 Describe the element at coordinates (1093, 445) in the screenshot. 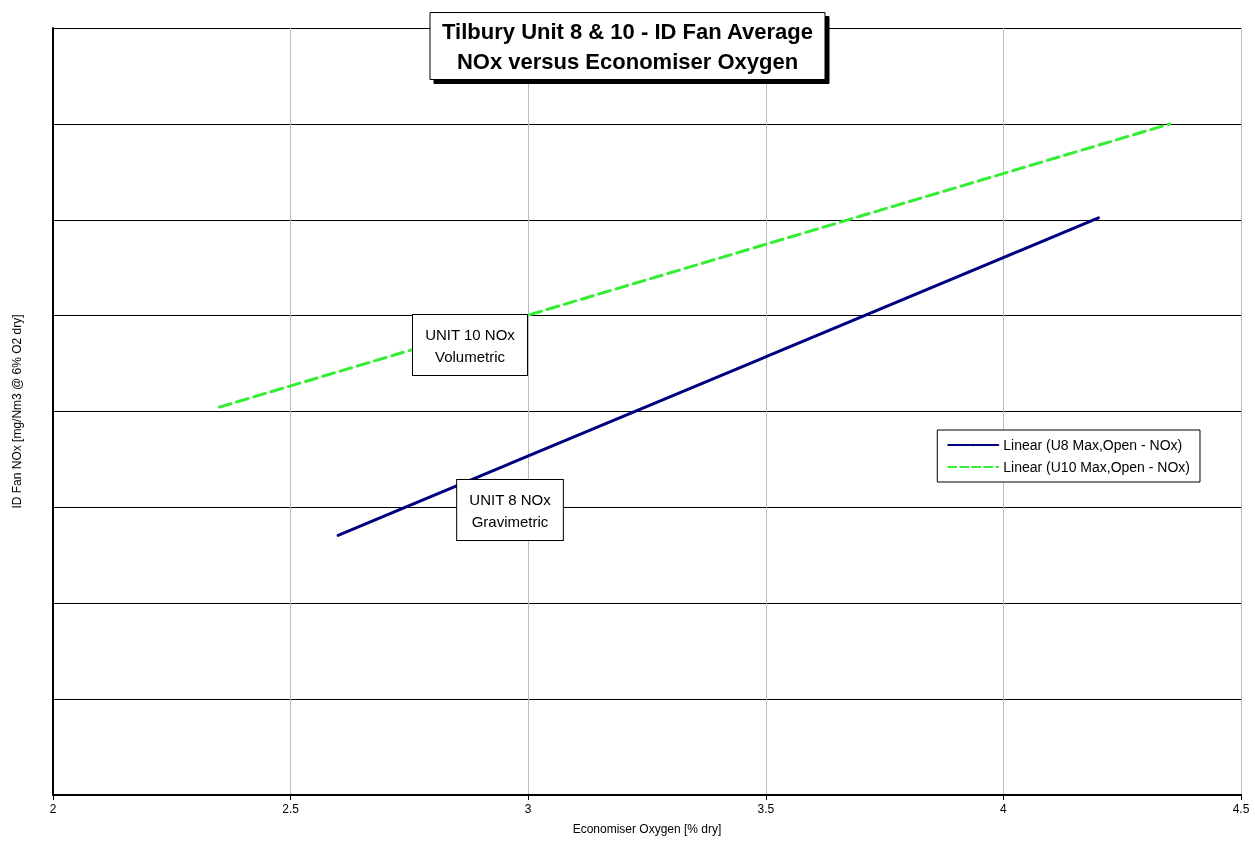

I see `legend-label: Linear (U8 Max,Open - NOx)` at that location.